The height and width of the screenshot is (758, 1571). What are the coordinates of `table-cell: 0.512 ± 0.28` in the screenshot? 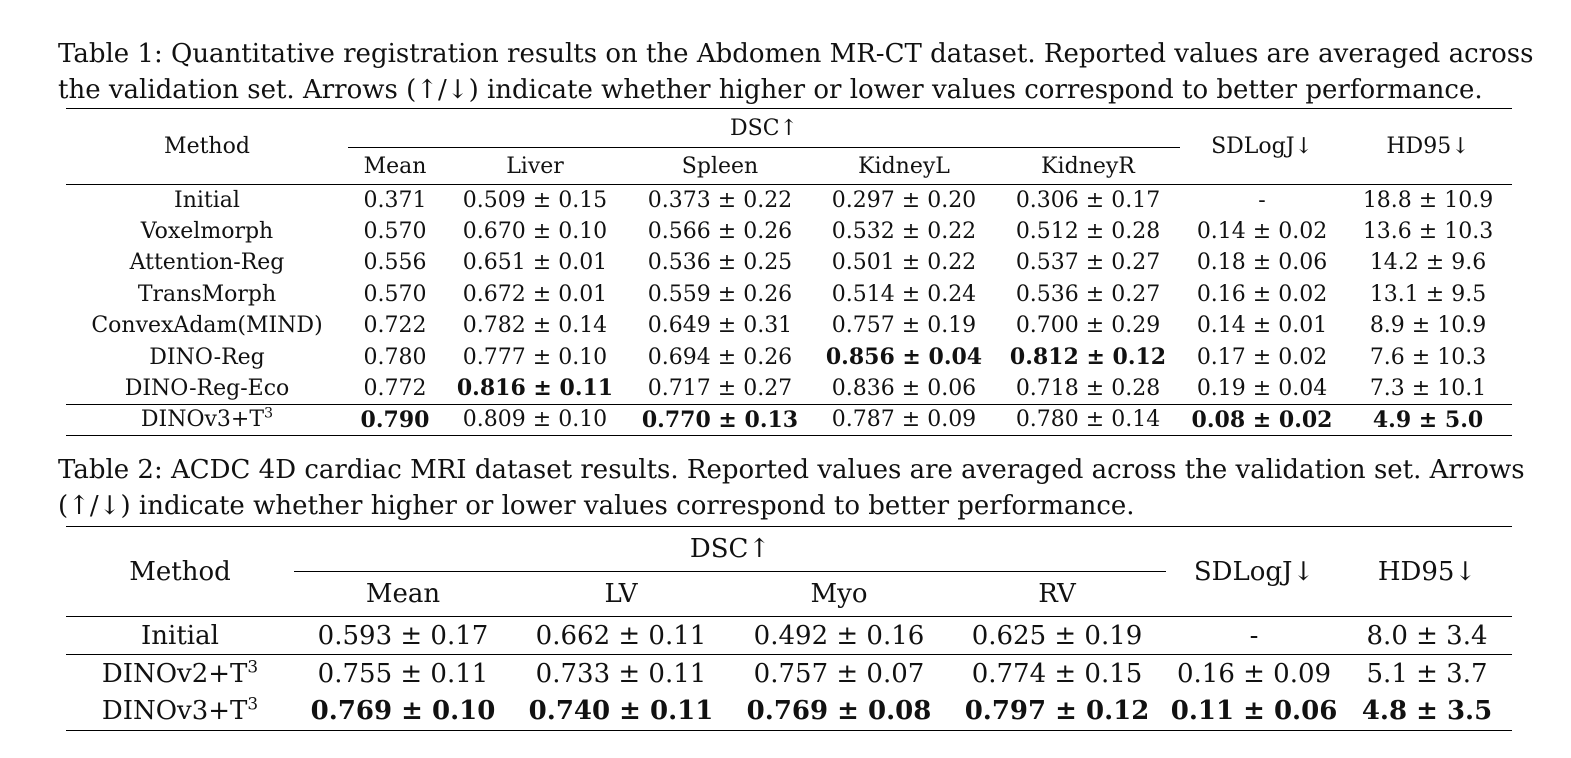 It's located at (1088, 232).